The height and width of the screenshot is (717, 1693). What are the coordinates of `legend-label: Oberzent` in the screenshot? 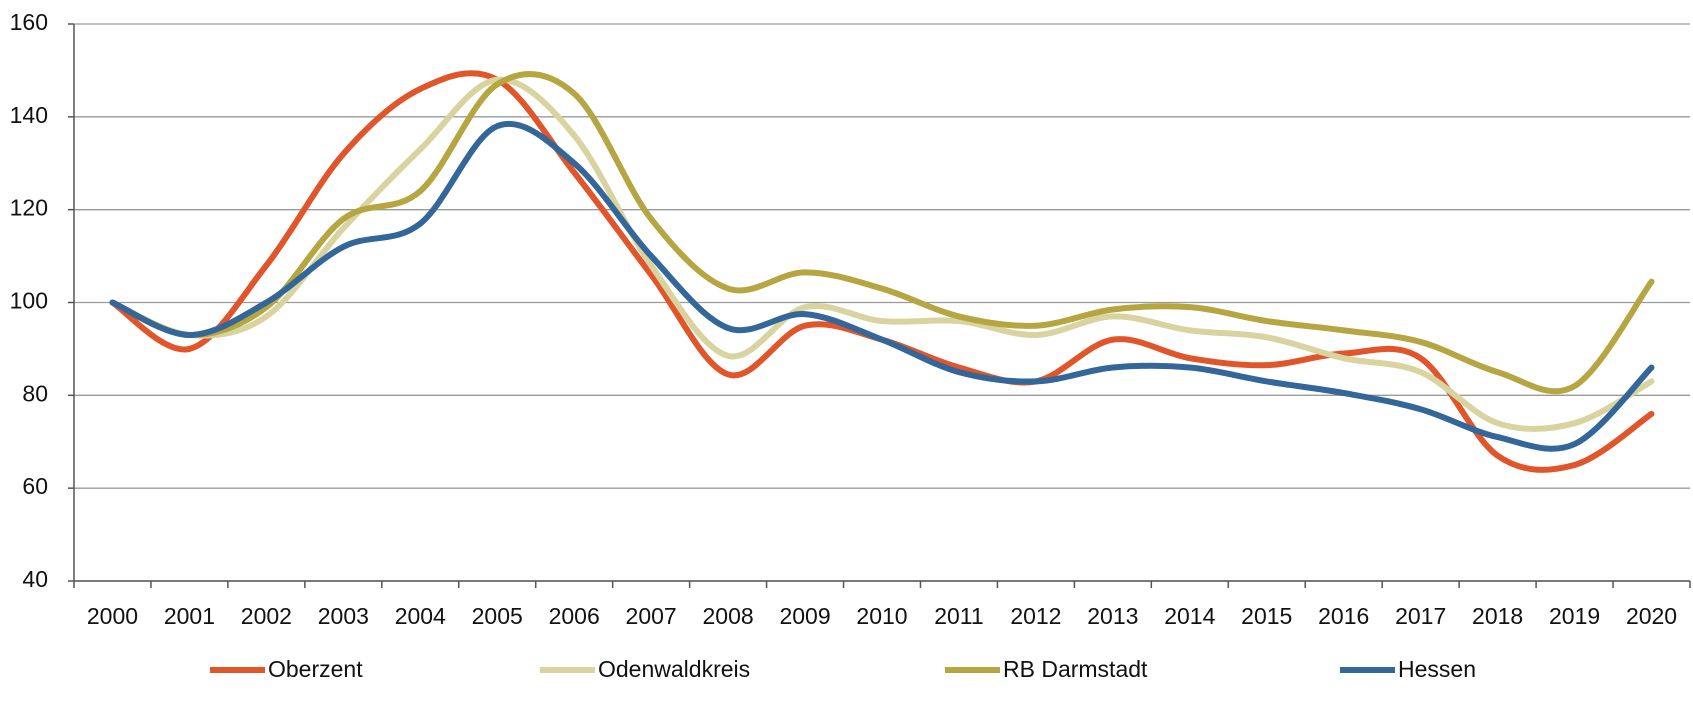 It's located at (315, 669).